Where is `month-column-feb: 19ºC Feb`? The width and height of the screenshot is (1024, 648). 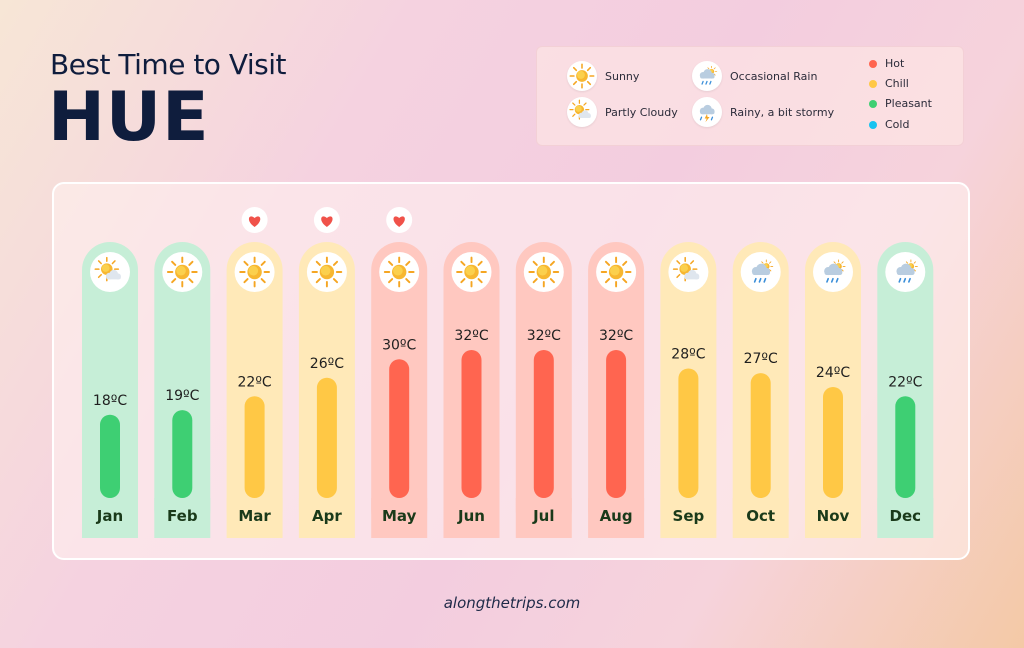 month-column-feb: 19ºC Feb is located at coordinates (182, 390).